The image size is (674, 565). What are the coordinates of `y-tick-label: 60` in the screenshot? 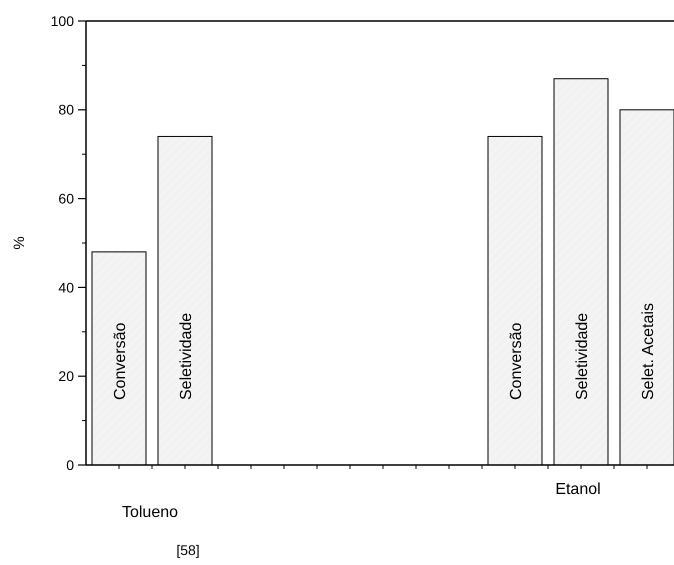 It's located at (66, 198).